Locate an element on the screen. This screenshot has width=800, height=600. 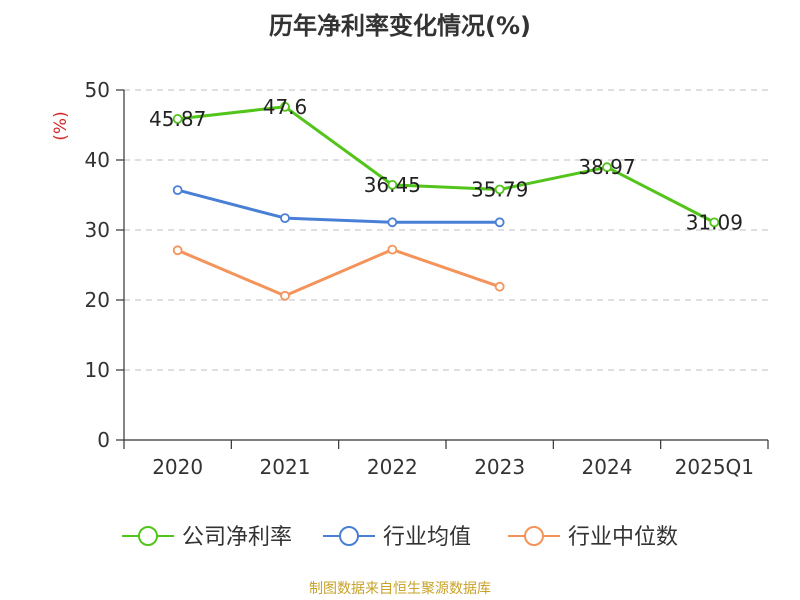
chart-title: 历年净利率变化情况(%) is located at coordinates (400, 26).